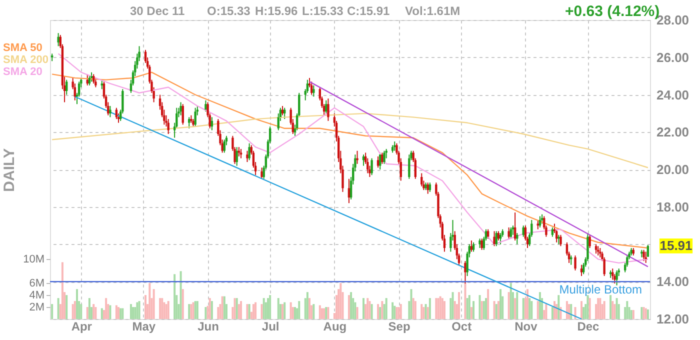 The height and width of the screenshot is (340, 700). What do you see at coordinates (673, 132) in the screenshot?
I see `y-tick-label: 22.00` at bounding box center [673, 132].